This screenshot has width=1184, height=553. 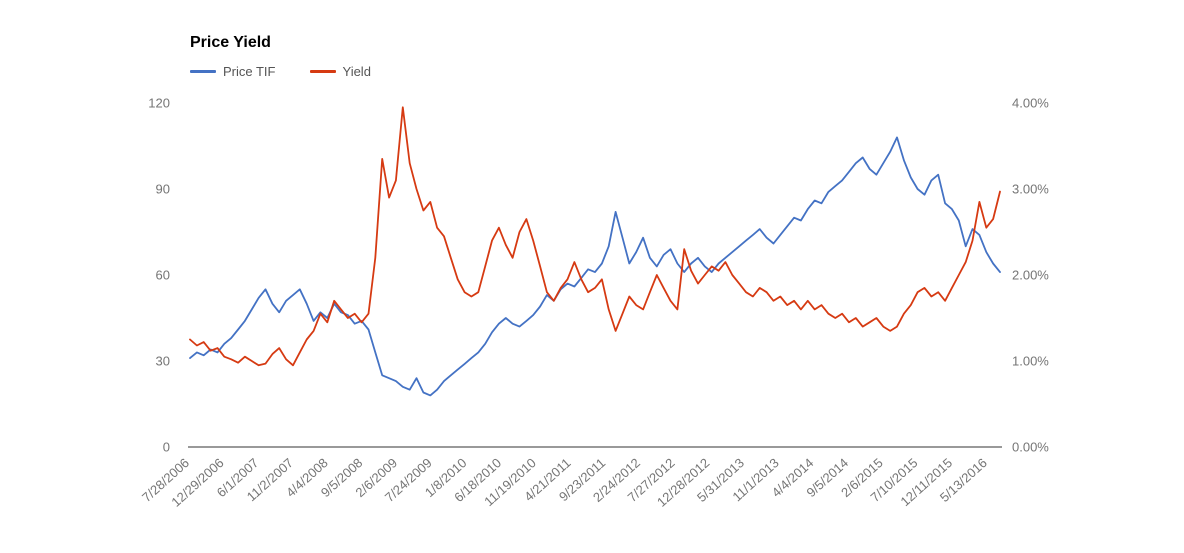 I want to click on y-axis-right-label: 4.00%, so click(x=1030, y=103).